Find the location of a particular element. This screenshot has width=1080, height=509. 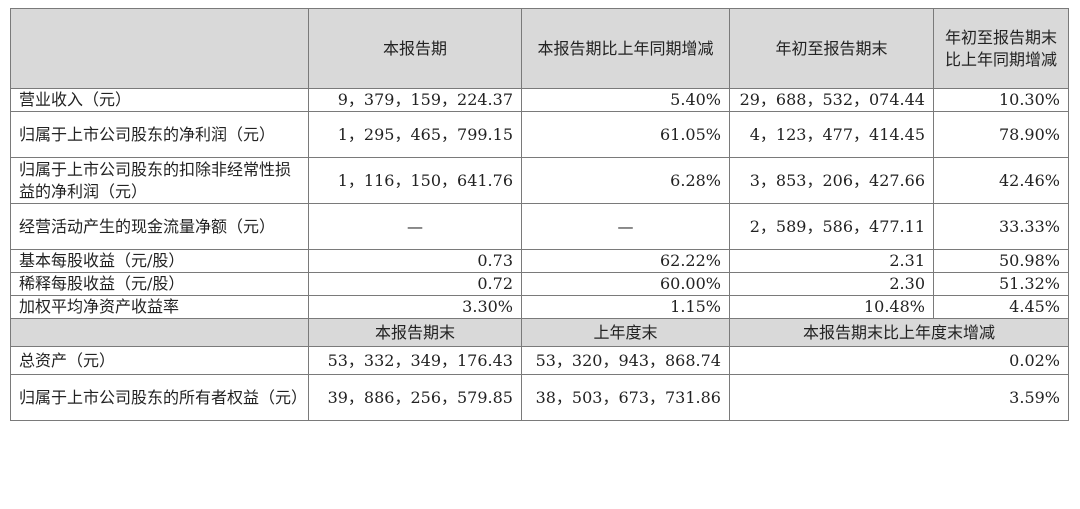

cell-change: 3.59% is located at coordinates (899, 397).